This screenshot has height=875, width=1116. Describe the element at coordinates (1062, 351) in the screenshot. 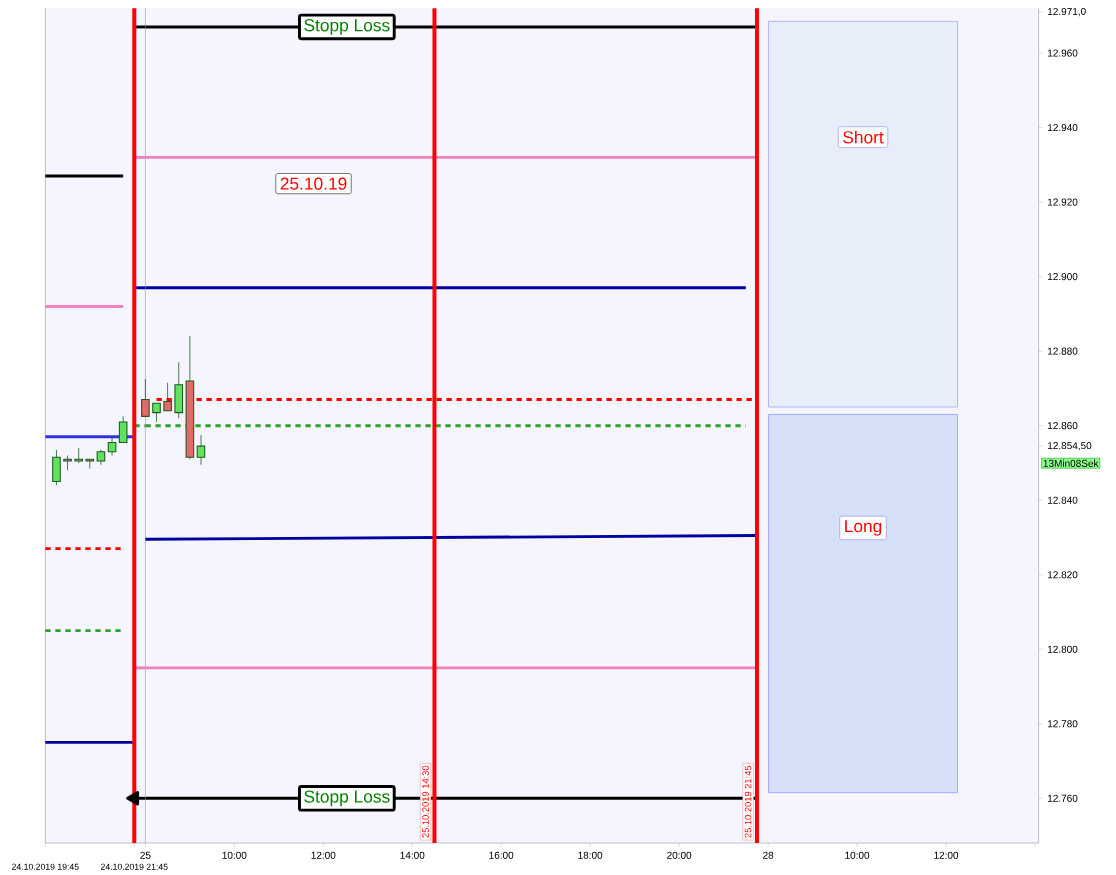

I see `y-tick-label: 12.880` at that location.